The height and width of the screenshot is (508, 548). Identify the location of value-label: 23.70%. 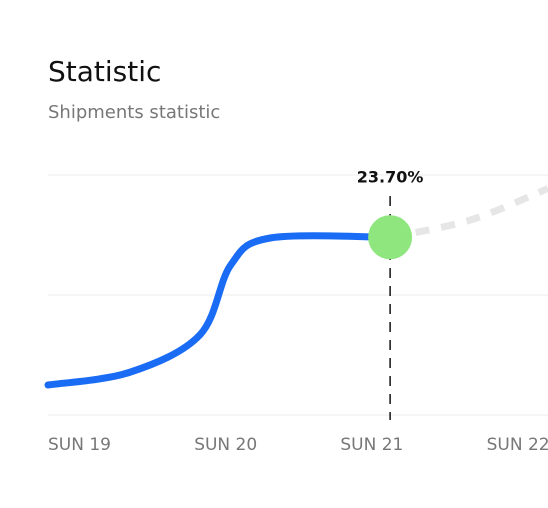
(390, 177).